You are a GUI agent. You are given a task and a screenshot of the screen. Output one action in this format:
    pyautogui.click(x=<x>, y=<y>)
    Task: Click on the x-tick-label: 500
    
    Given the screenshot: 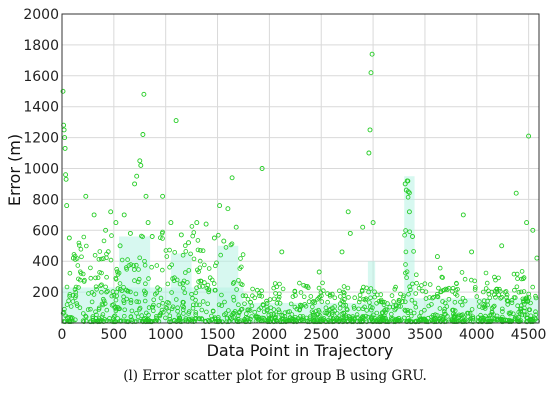 What is the action you would take?
    pyautogui.click(x=113, y=335)
    